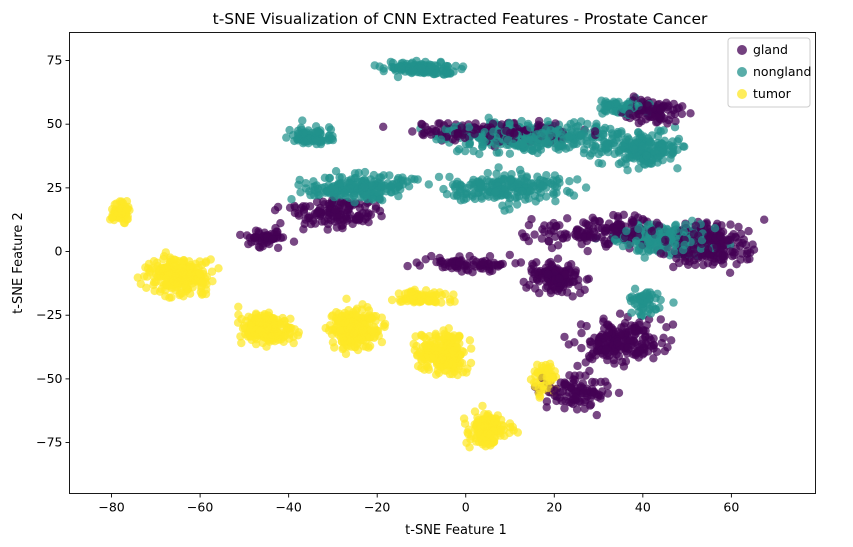 The height and width of the screenshot is (547, 853). Describe the element at coordinates (418, 504) in the screenshot. I see `x-axis-ticks: −80 −60 −40 −20 0 20 40 60` at that location.